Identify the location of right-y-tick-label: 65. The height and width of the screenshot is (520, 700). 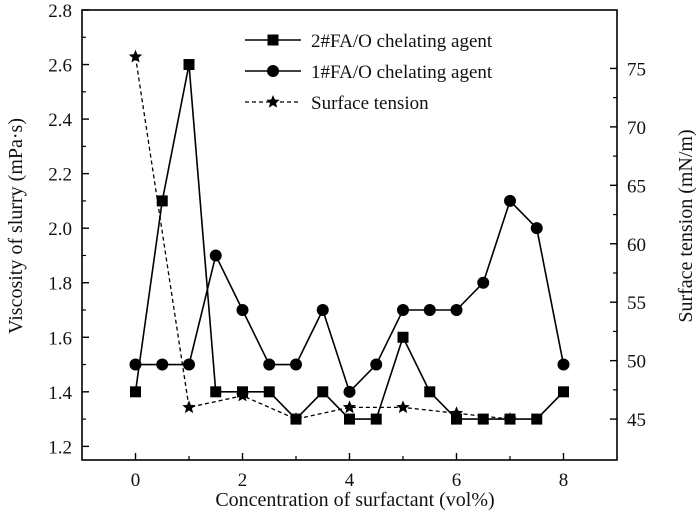
(636, 186).